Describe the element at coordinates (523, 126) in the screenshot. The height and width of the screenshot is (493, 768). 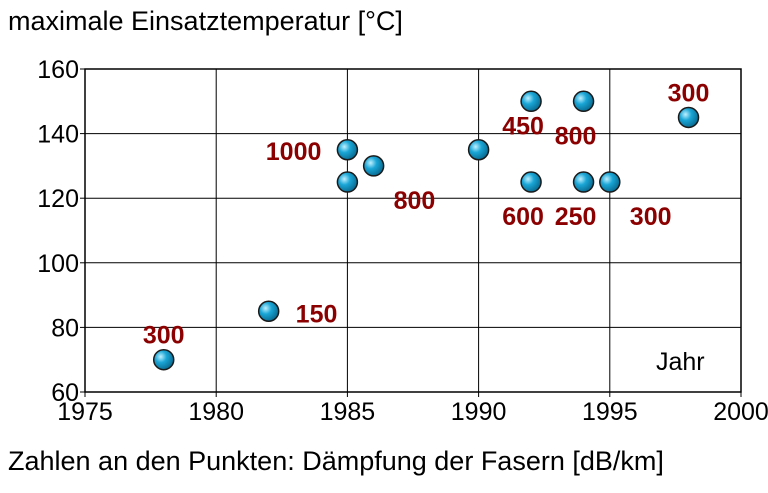
I see `point-label: 450` at that location.